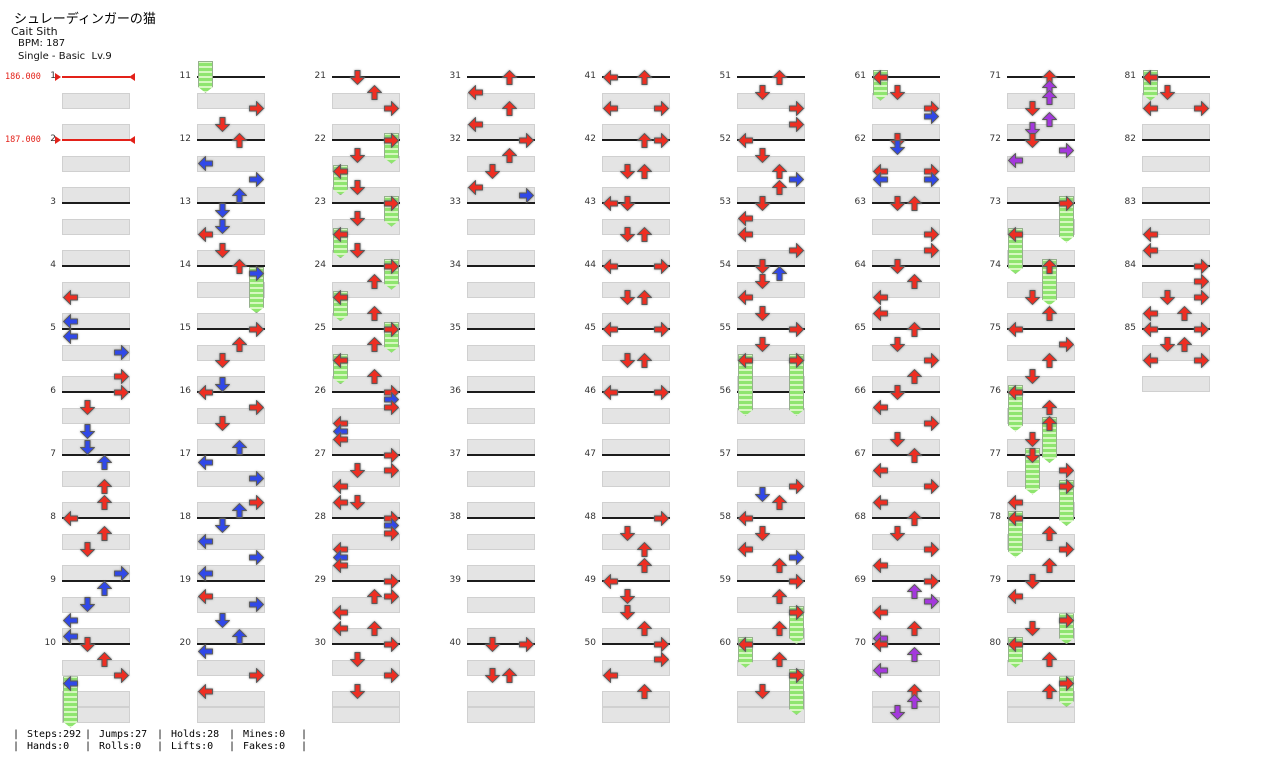 The image size is (1280, 768). Describe the element at coordinates (995, 517) in the screenshot. I see `measure-number: 78` at that location.